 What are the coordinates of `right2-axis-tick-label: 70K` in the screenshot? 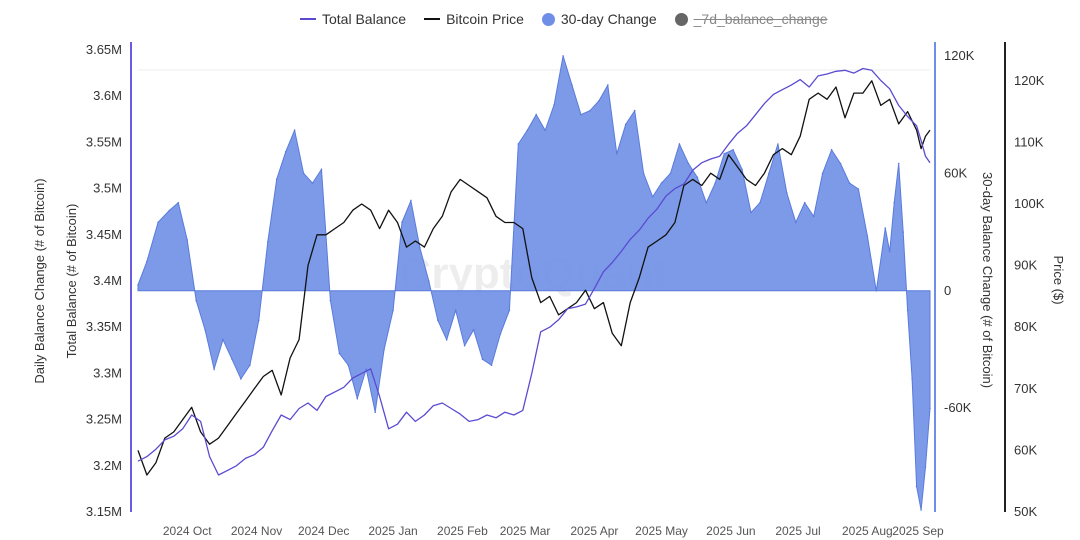 It's located at (1025, 388).